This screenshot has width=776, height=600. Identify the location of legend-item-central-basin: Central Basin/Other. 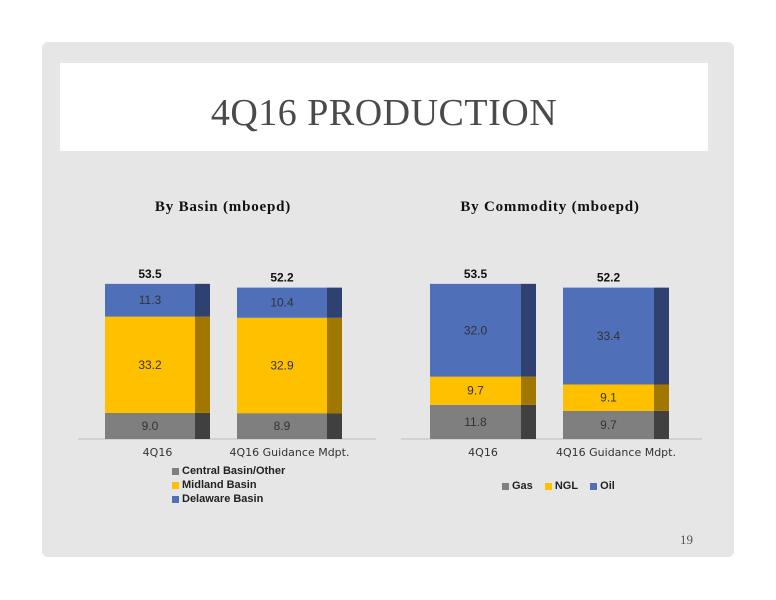
(228, 471).